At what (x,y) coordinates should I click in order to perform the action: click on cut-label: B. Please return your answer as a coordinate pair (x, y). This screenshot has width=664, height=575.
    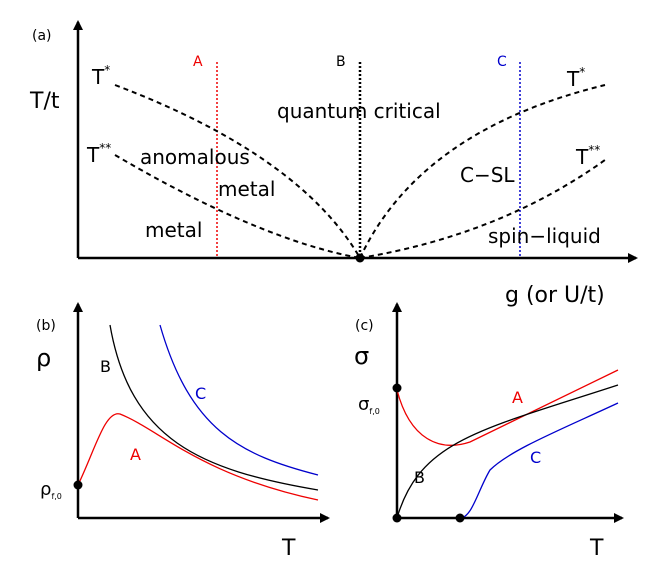
    Looking at the image, I should click on (341, 62).